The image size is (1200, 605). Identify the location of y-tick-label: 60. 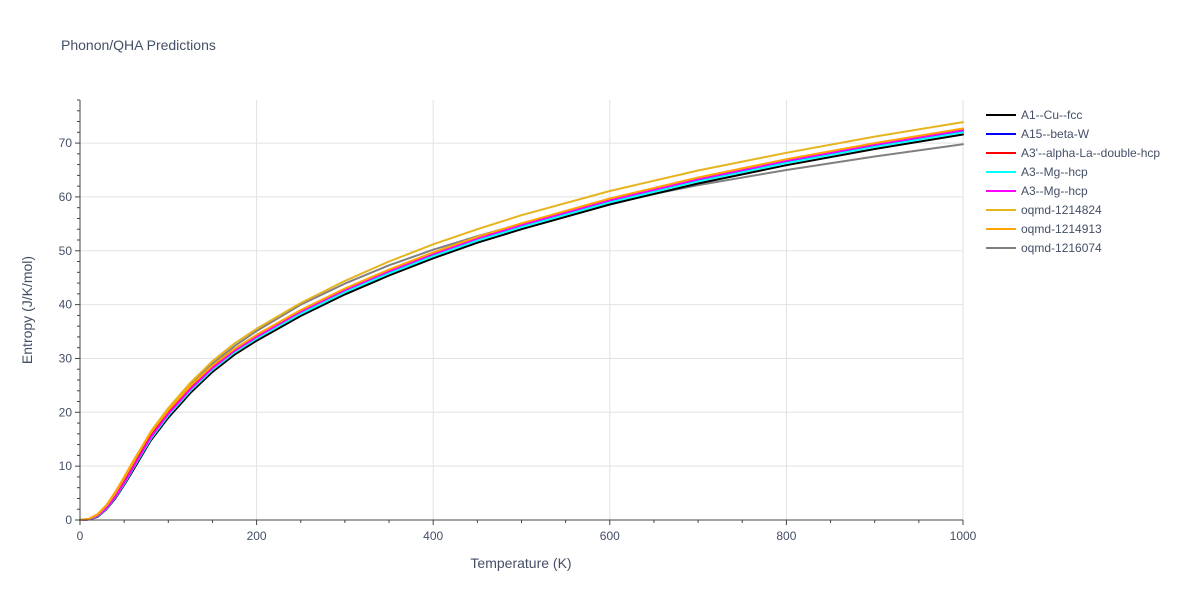
(66, 197).